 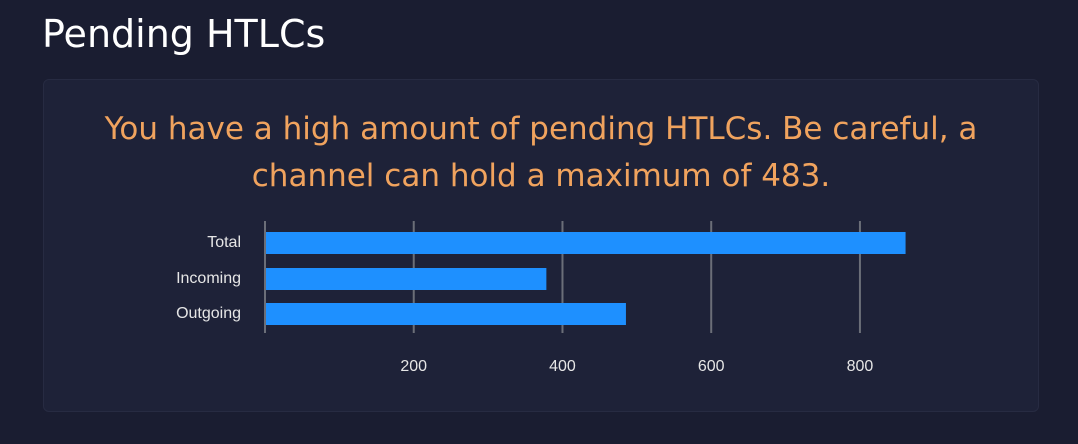 I want to click on x-tick-label: 800, so click(x=860, y=366).